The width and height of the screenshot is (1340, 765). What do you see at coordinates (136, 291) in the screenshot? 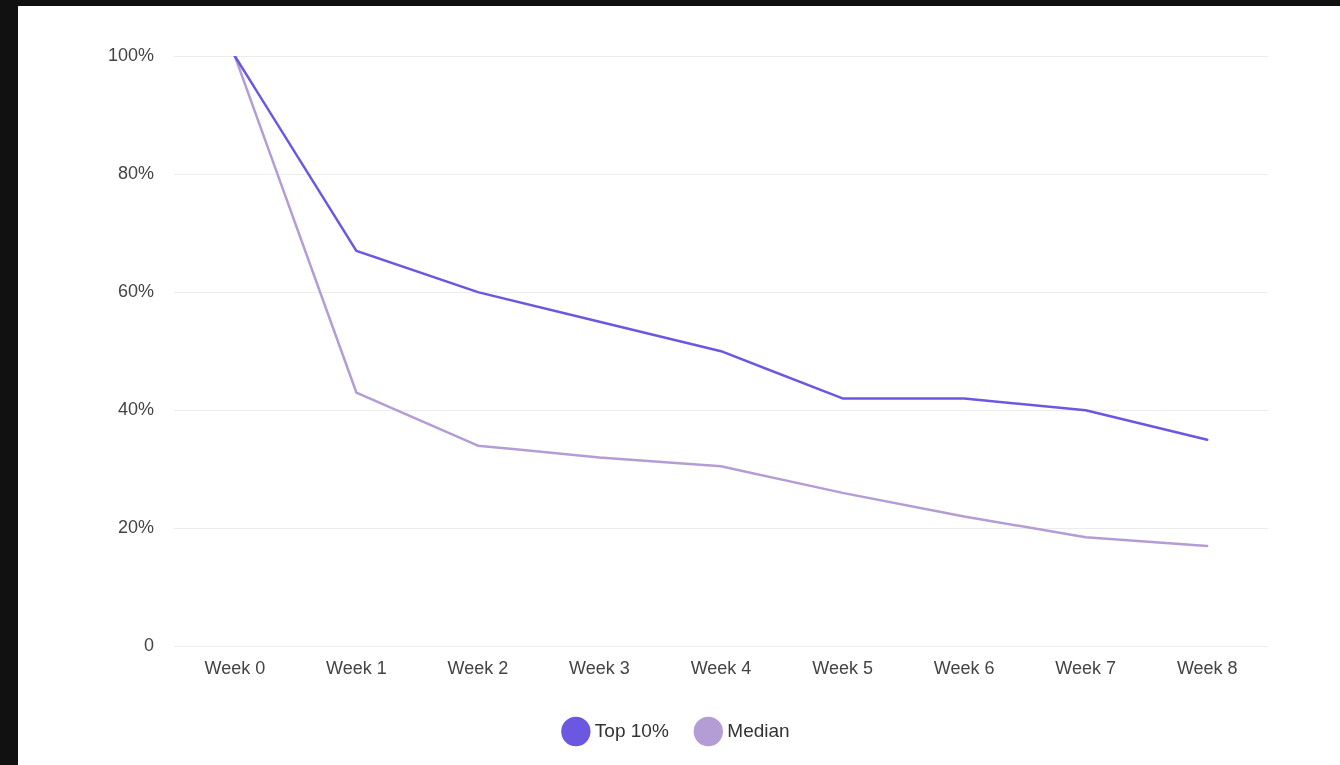
I see `y-tick-label: 60%` at bounding box center [136, 291].